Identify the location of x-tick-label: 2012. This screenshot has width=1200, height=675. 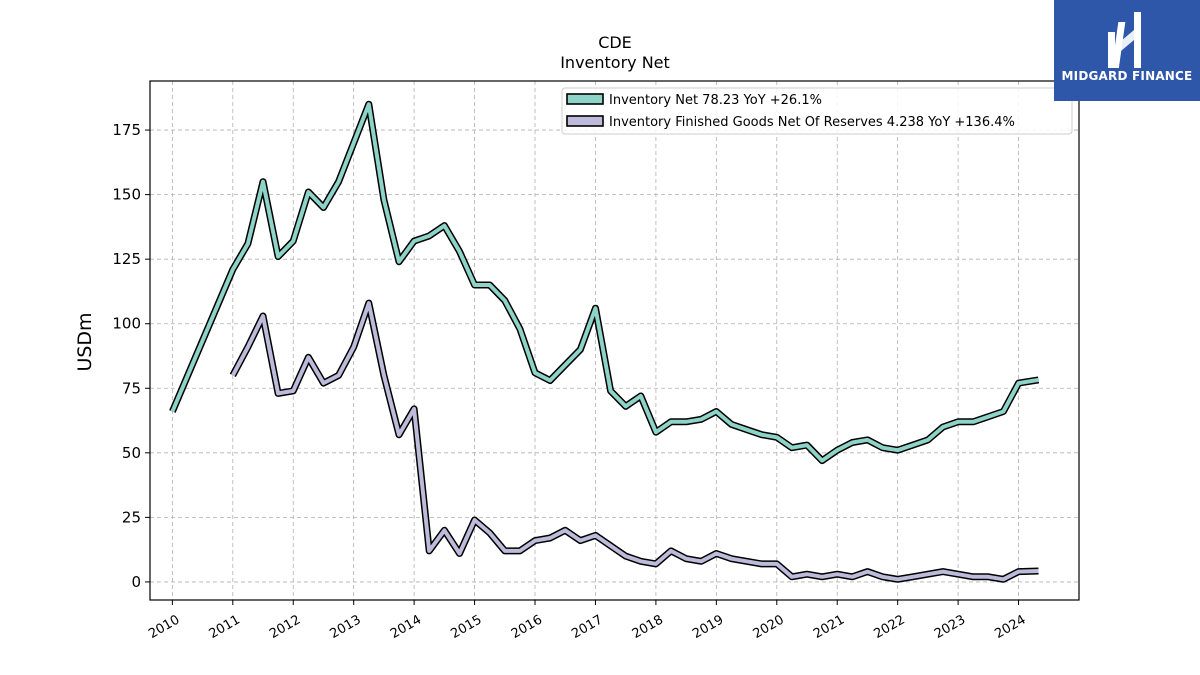
(285, 627).